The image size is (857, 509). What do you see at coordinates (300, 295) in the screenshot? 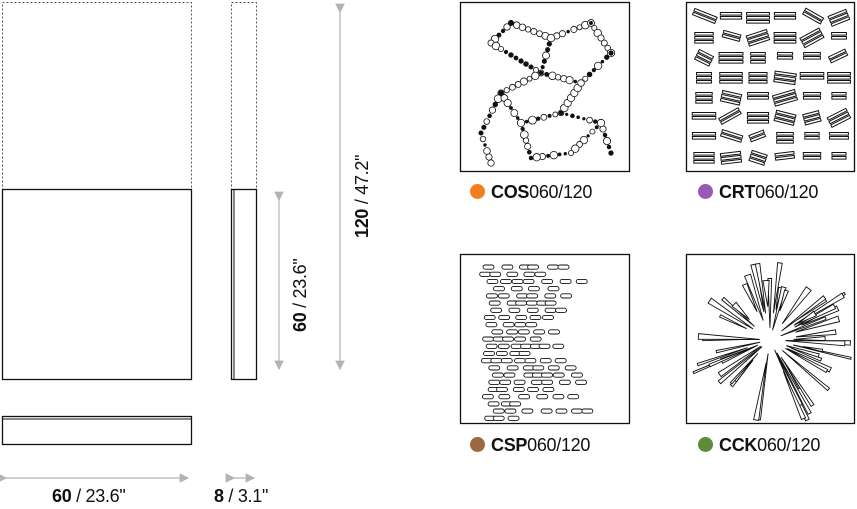
I see `height-small-dimension-label: 60 / 23.6"` at bounding box center [300, 295].